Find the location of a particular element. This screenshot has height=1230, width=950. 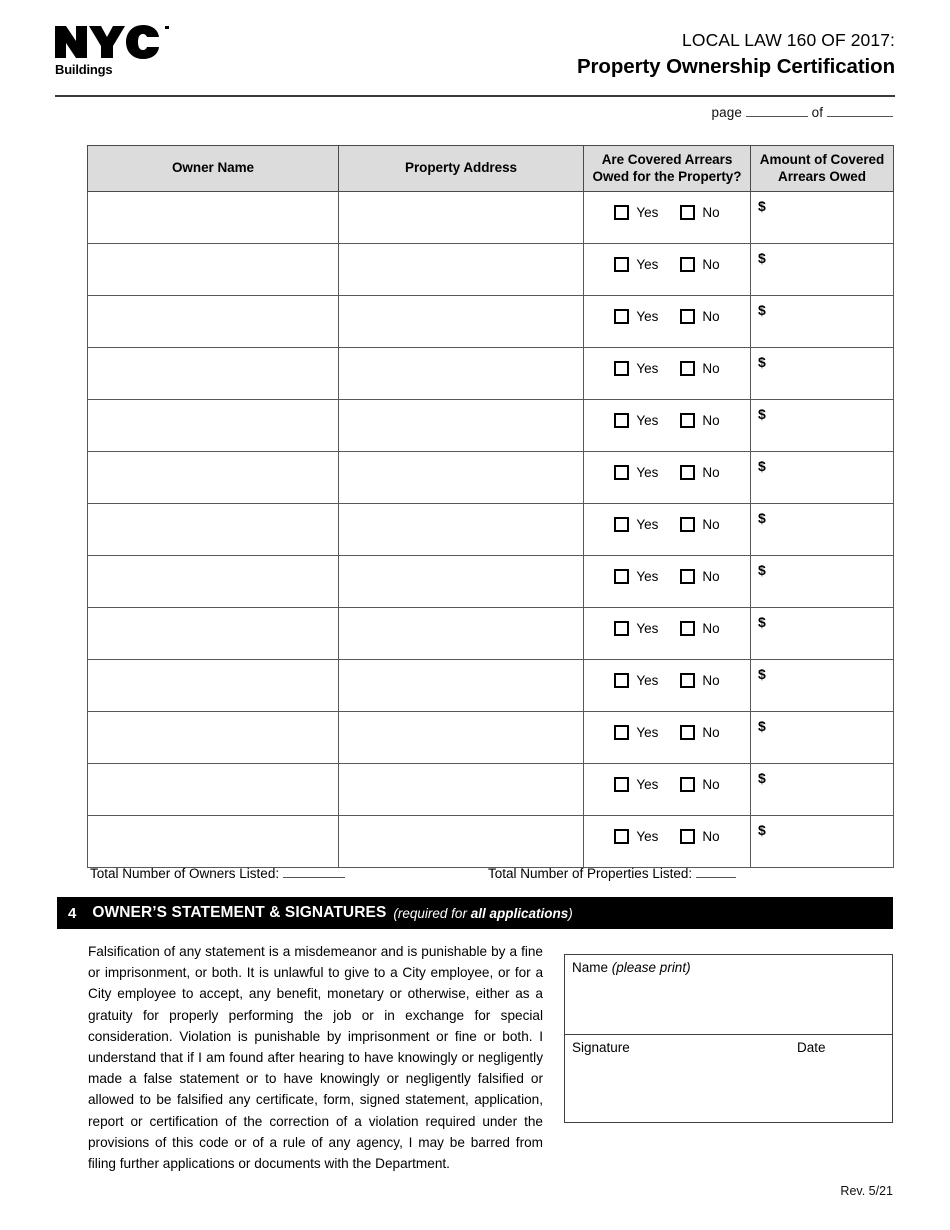

page-current-input is located at coordinates (776, 111).